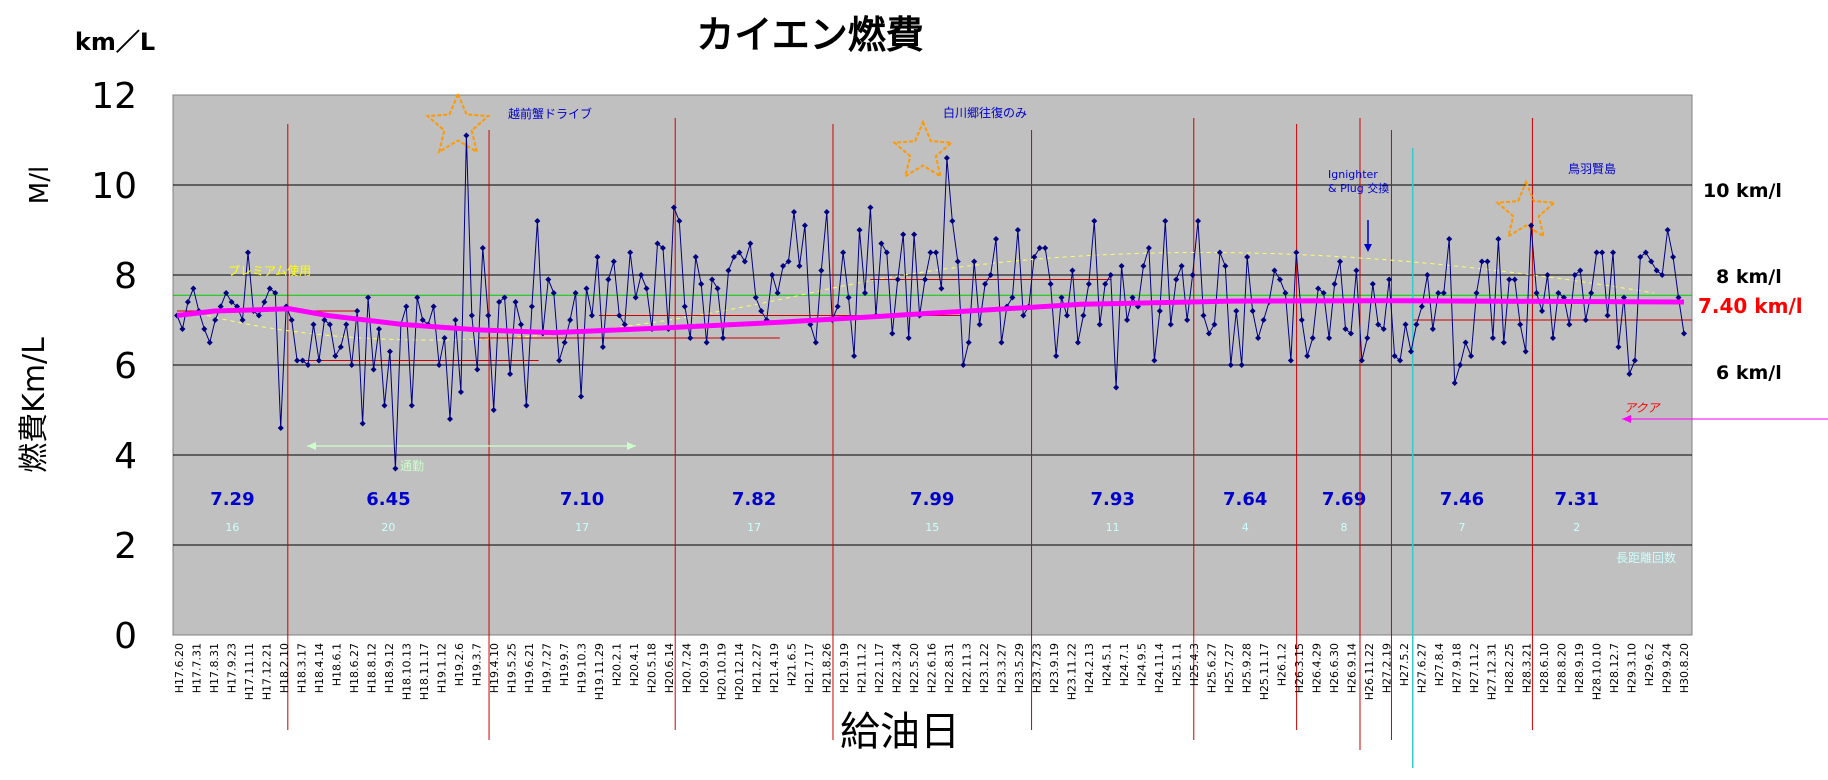 The image size is (1828, 780). What do you see at coordinates (115, 42) in the screenshot?
I see `unit-label: km／L` at bounding box center [115, 42].